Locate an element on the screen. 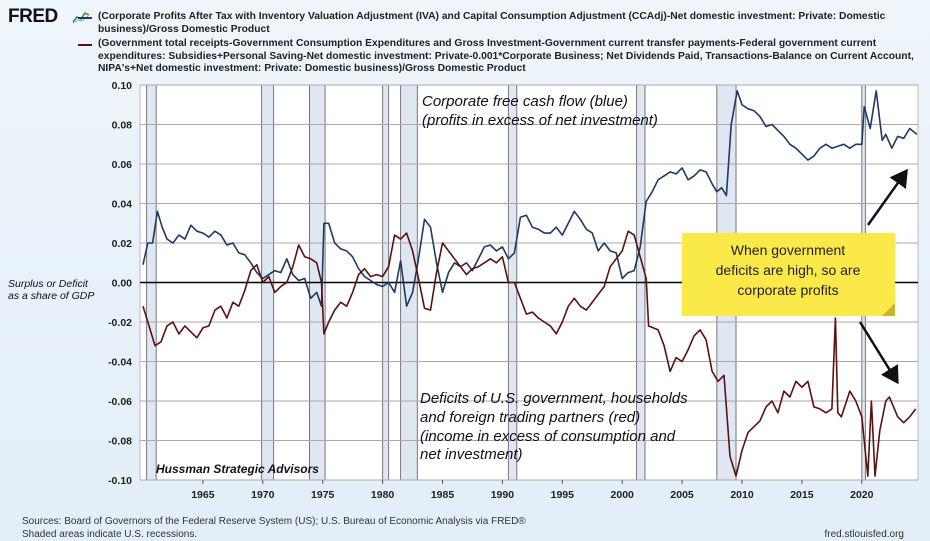 The image size is (930, 541). annotation-blue-2: (profits in excess of net investment) is located at coordinates (540, 120).